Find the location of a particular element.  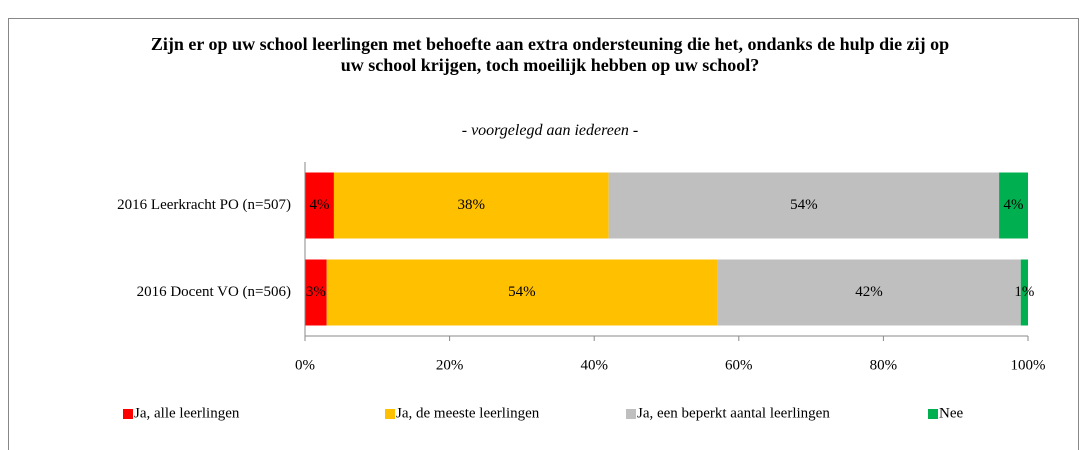

x-tick-label: 0% is located at coordinates (305, 365).